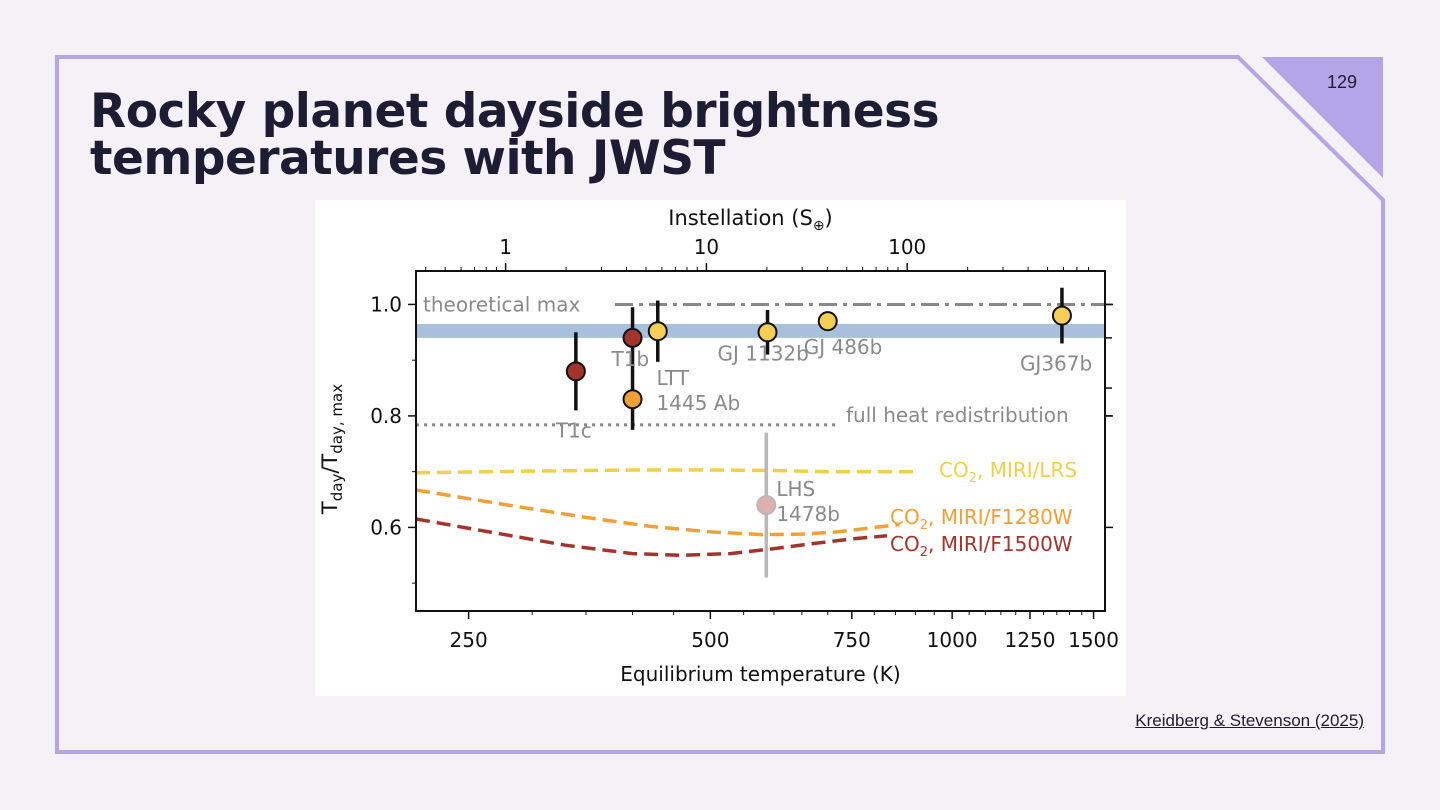  Describe the element at coordinates (332, 449) in the screenshot. I see `y-axis-label: Tday/Tday, max` at that location.